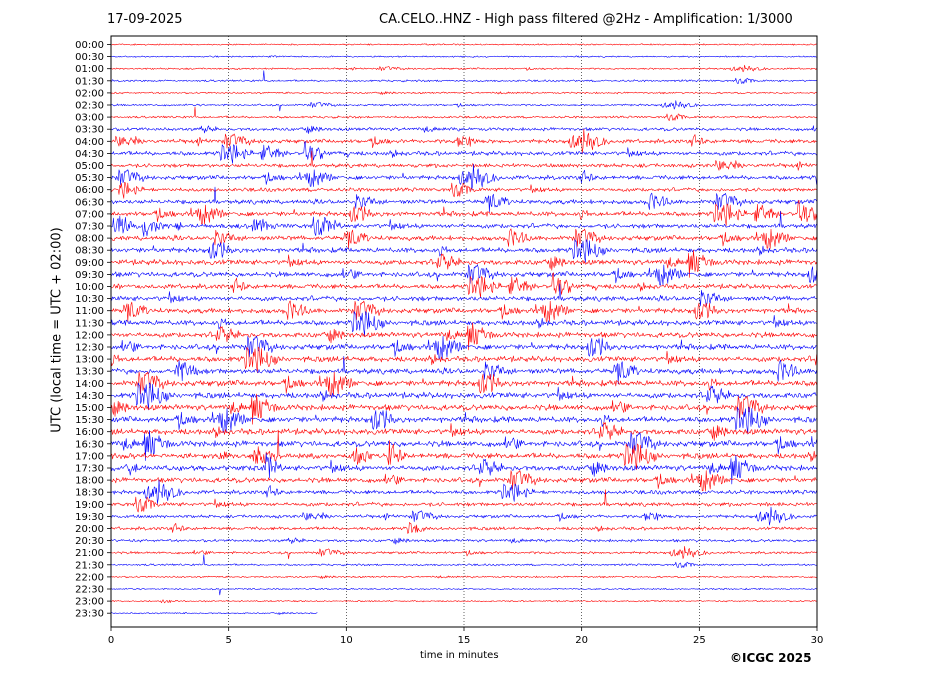  Describe the element at coordinates (463, 501) in the screenshot. I see `trace-1900` at that location.